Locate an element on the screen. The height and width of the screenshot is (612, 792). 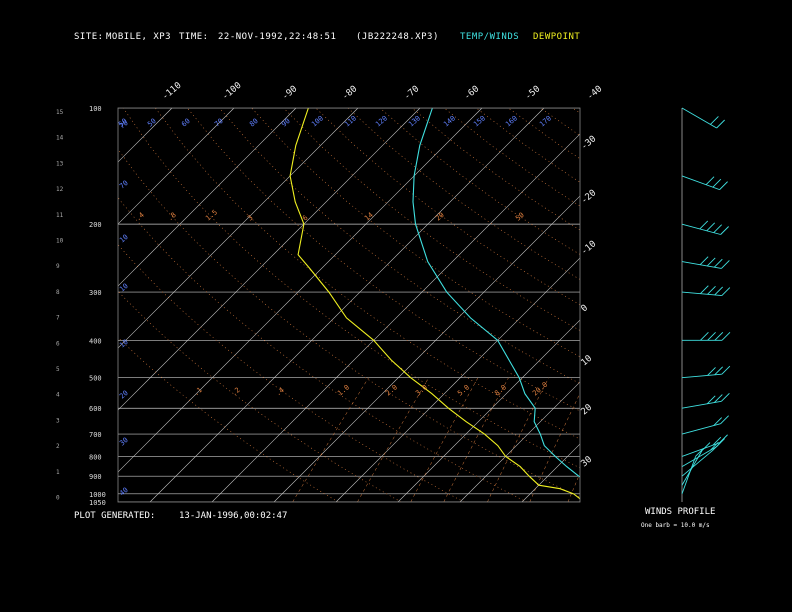
theta-label: 160 is located at coordinates (511, 121).